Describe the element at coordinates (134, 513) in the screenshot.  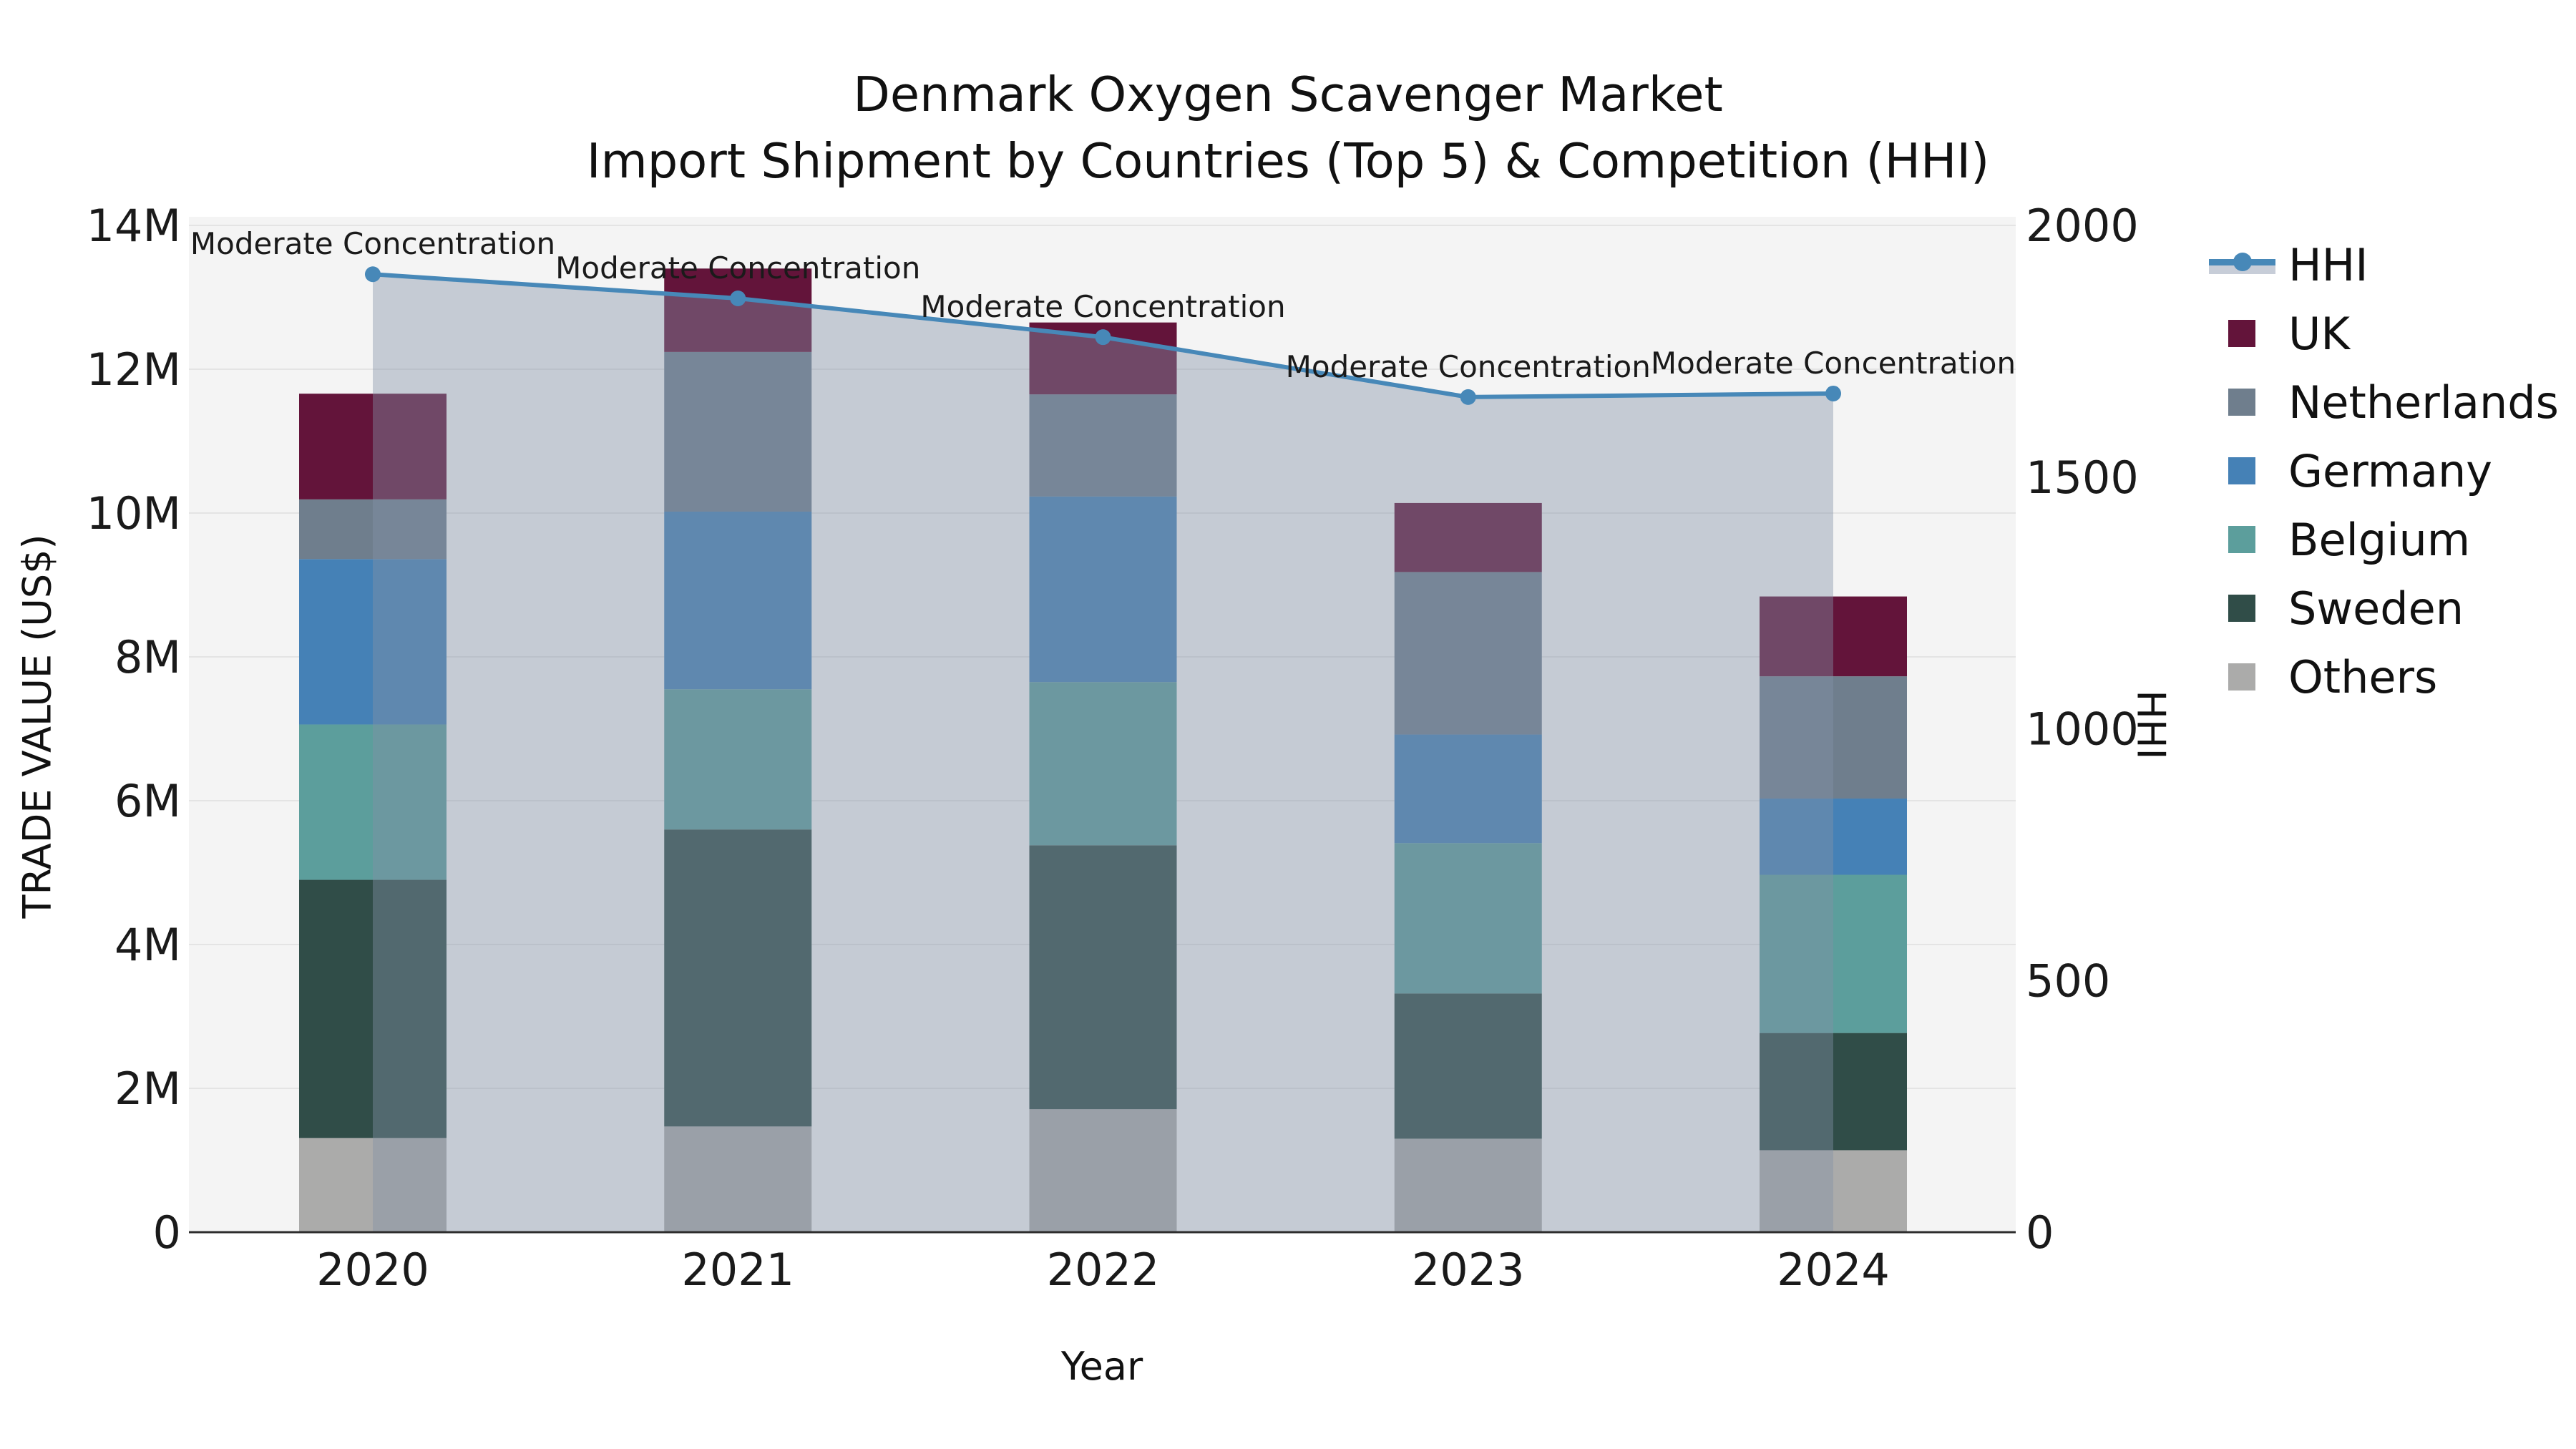
I see `y-left-tick-10M: 10M` at that location.